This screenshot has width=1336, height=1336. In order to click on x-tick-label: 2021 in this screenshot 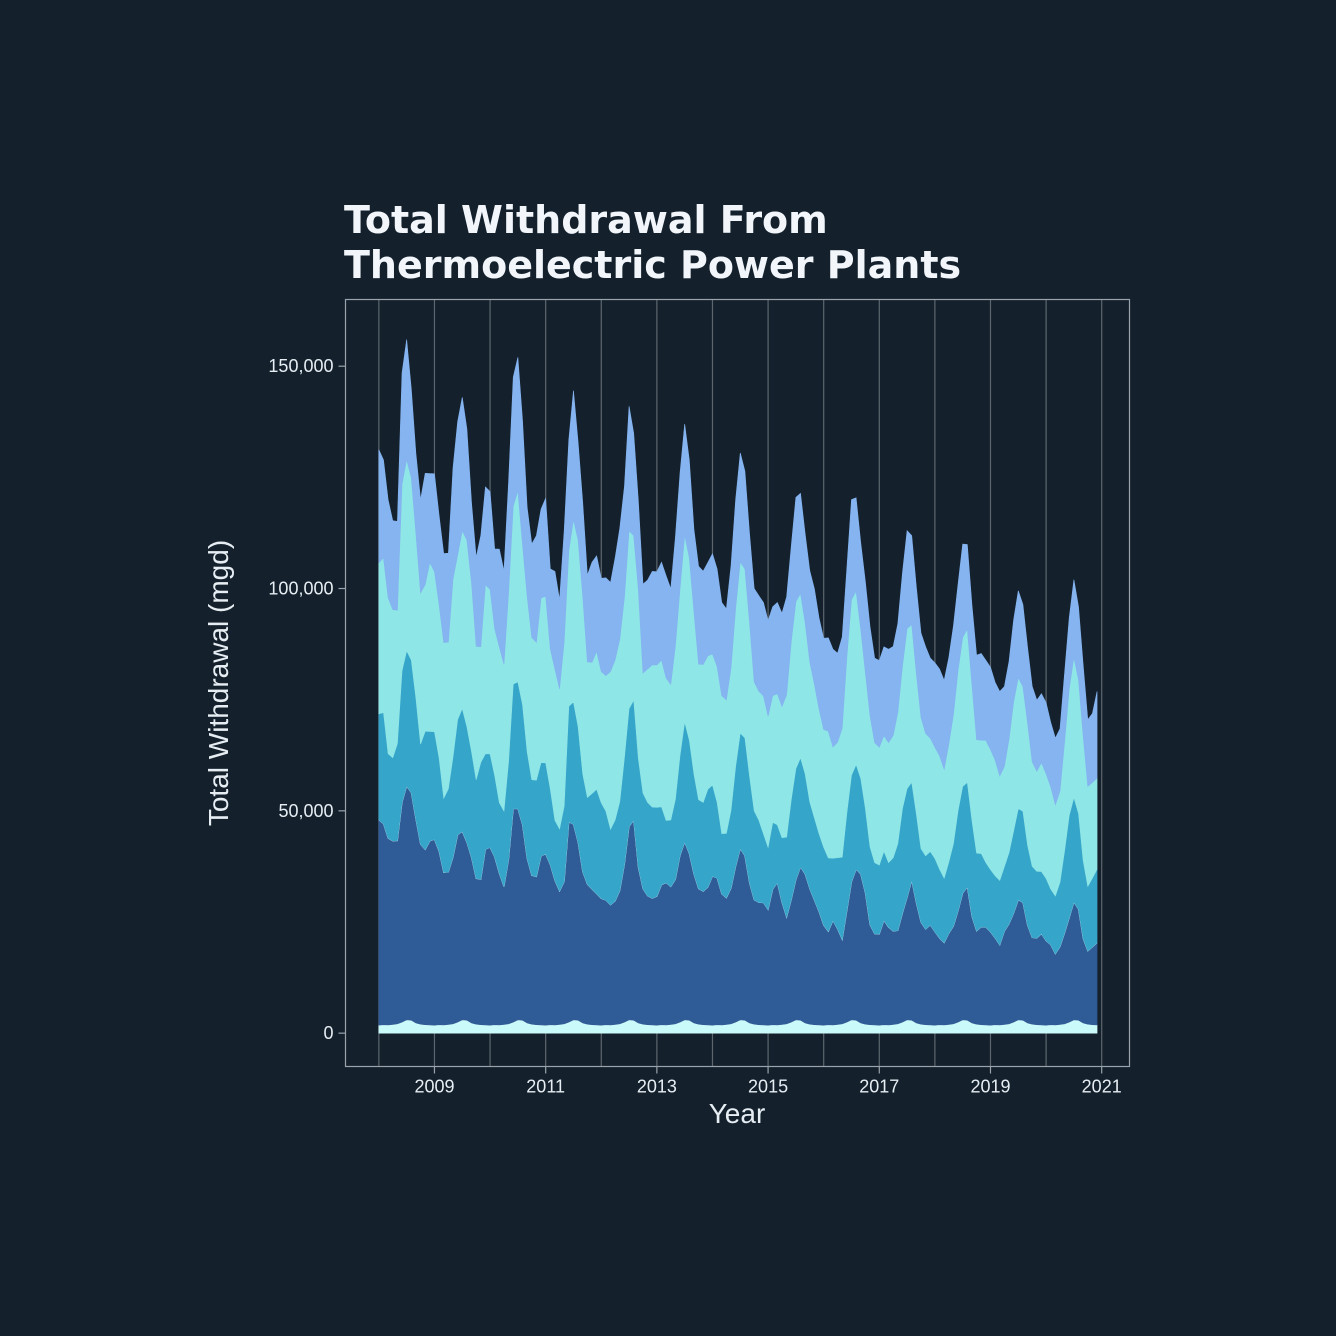, I will do `click(1102, 1087)`.